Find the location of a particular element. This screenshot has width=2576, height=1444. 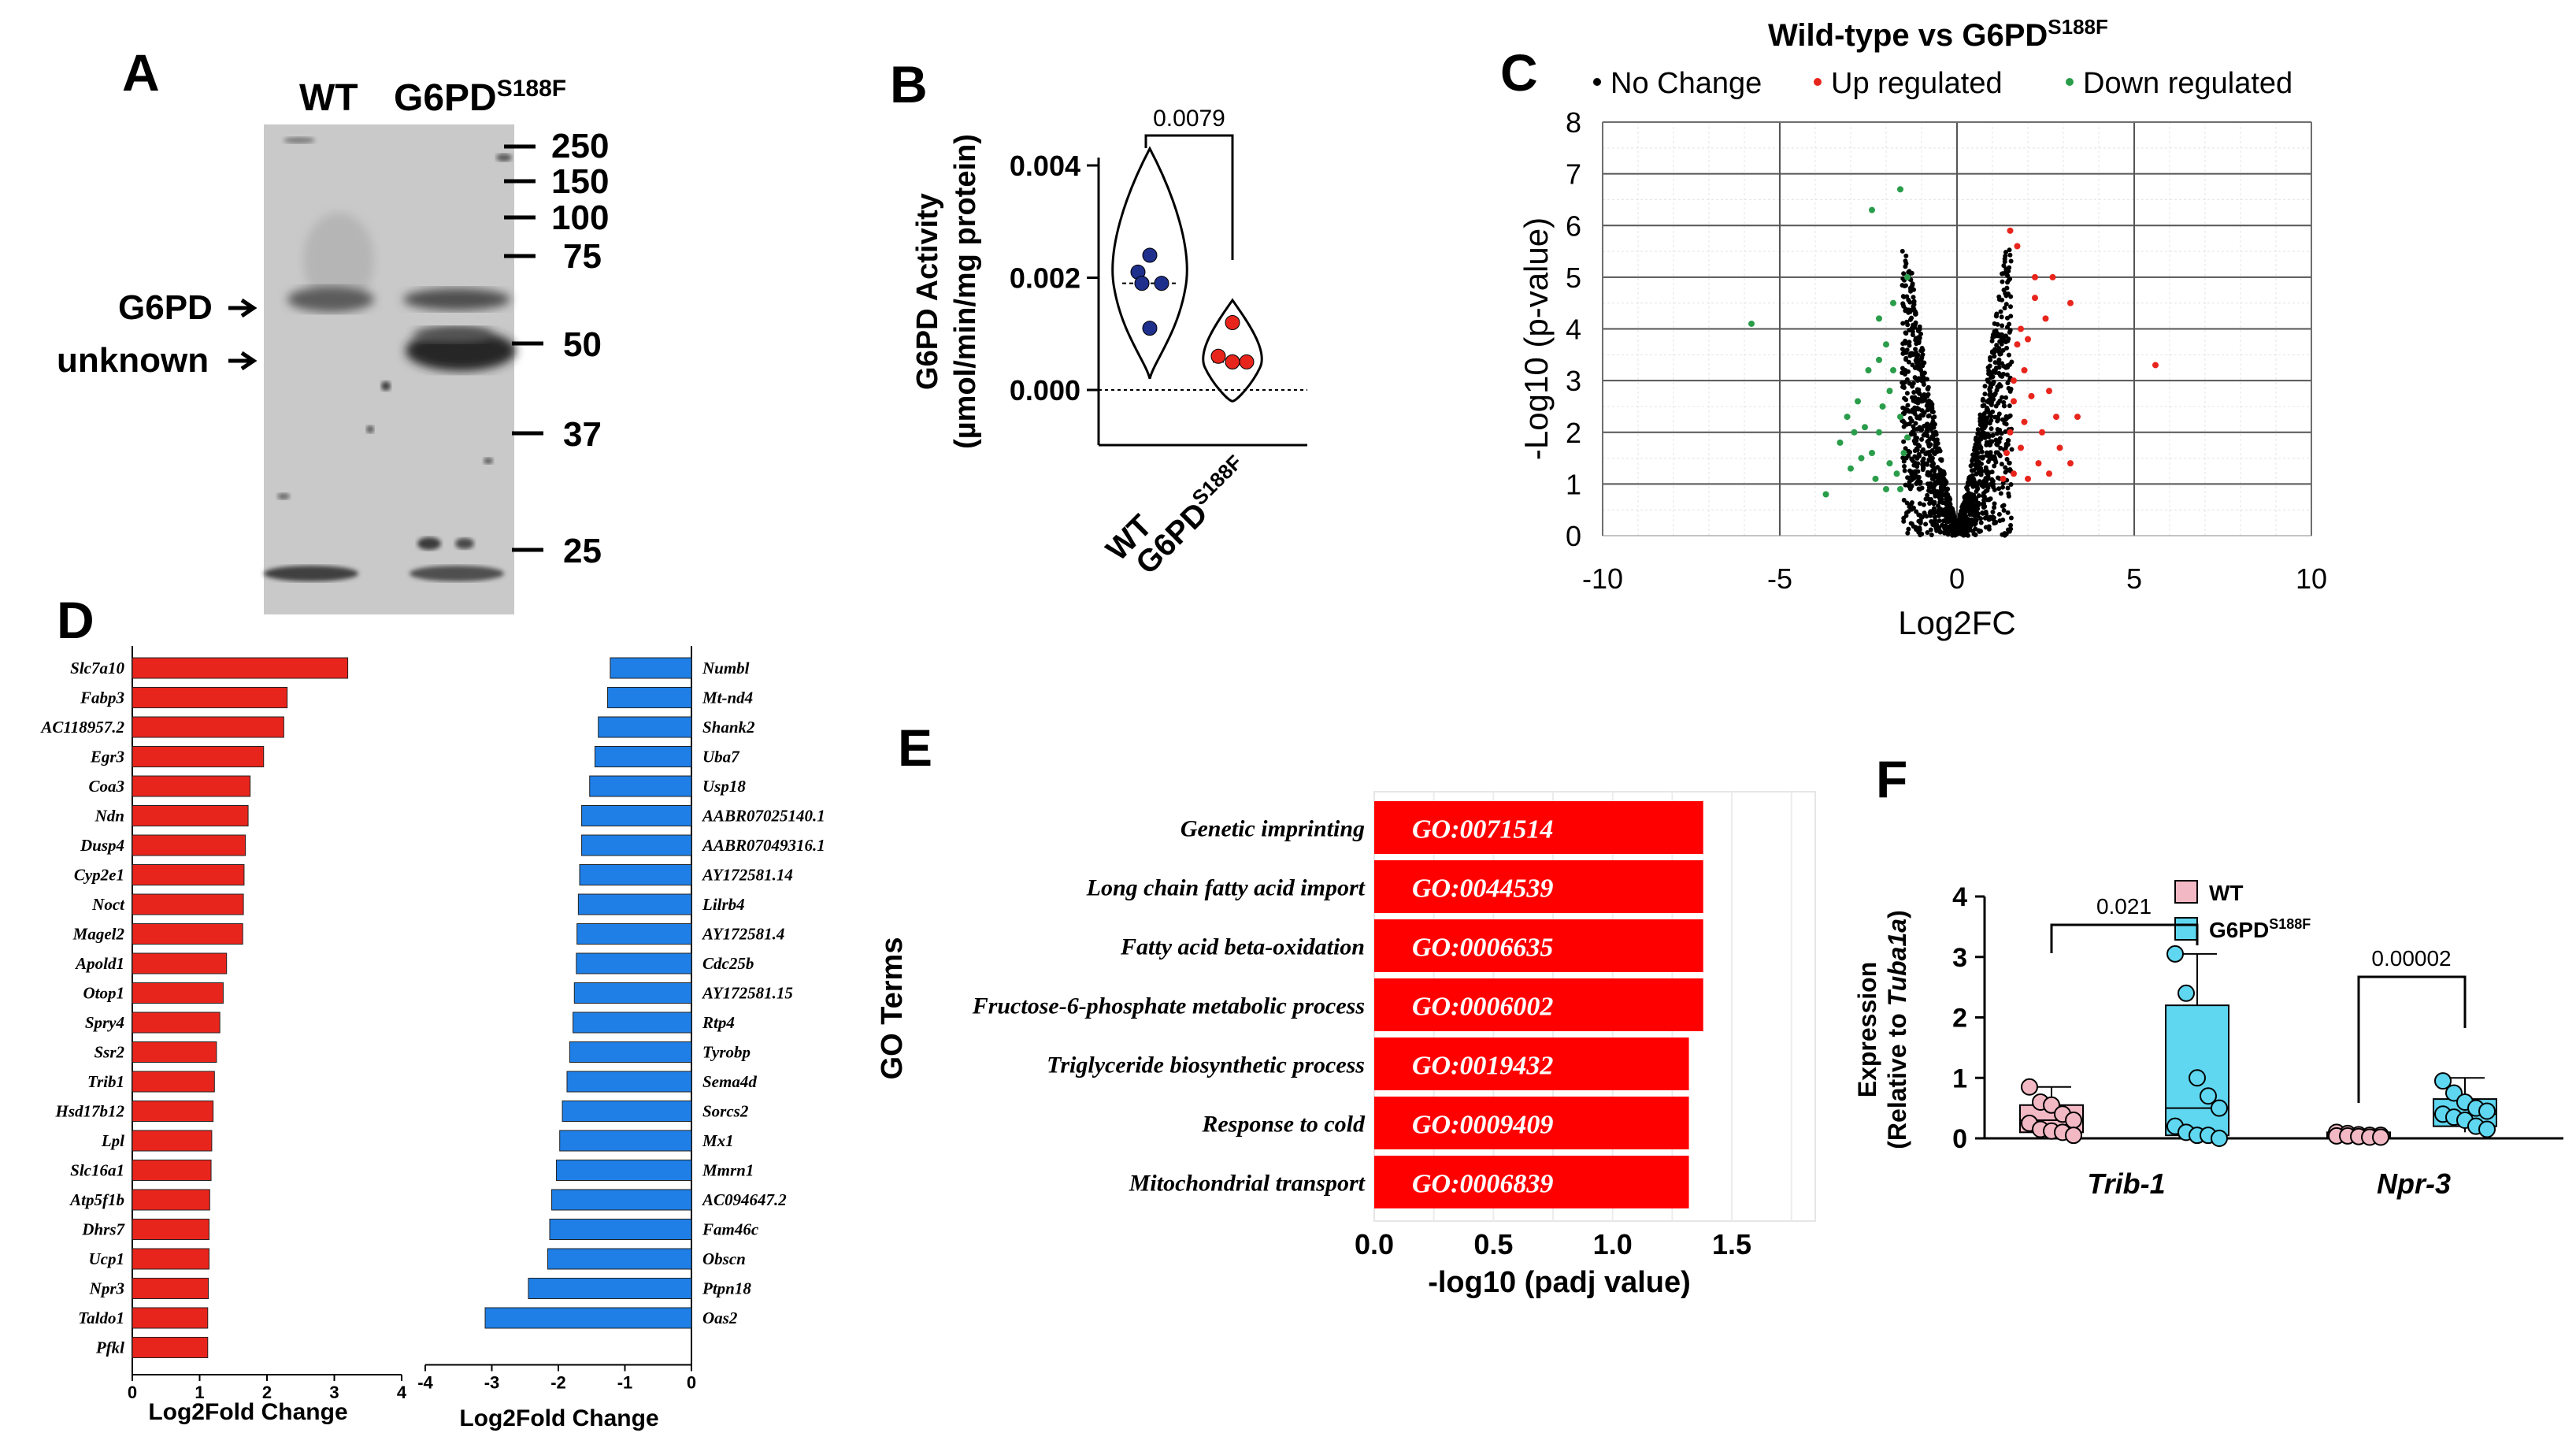

f-bracket-npr is located at coordinates (2412, 1039).